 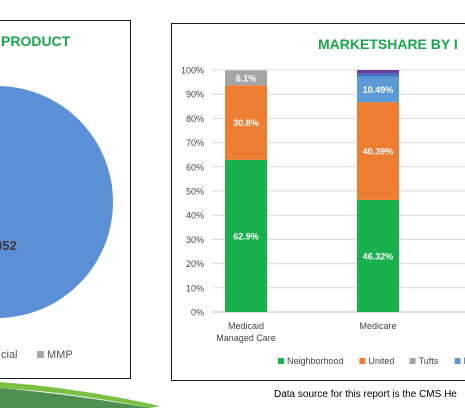 What do you see at coordinates (195, 167) in the screenshot?
I see `y-tick-label: 60%` at bounding box center [195, 167].